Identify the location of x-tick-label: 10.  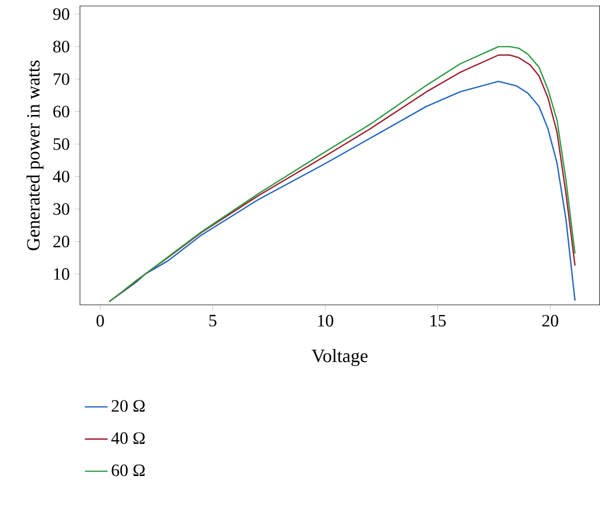
(326, 321).